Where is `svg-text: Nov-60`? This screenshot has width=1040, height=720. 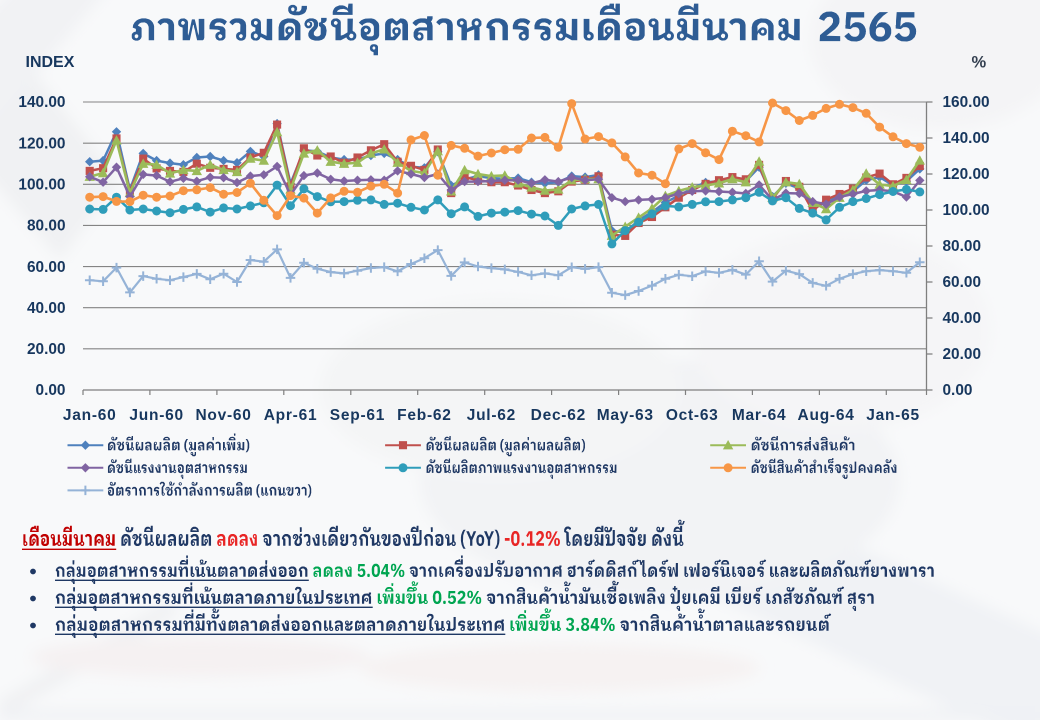
svg-text: Nov-60 is located at coordinates (223, 415).